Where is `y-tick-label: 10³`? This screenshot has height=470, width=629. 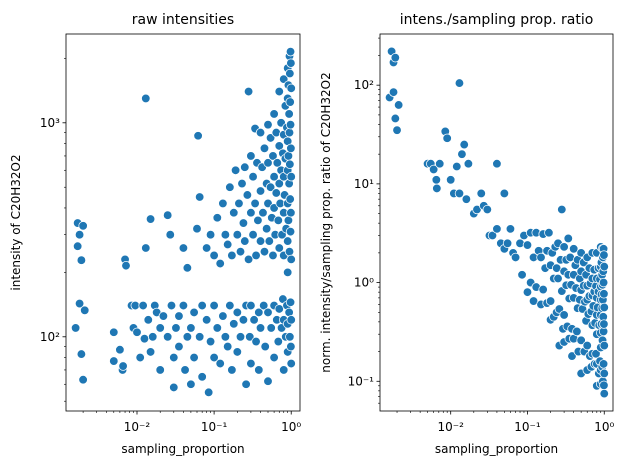 y-tick-label: 10³ is located at coordinates (50, 123).